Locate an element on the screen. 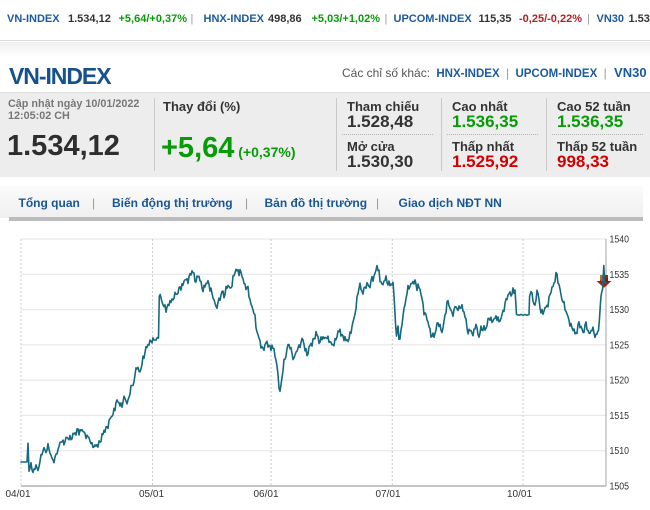 Image resolution: width=650 pixels, height=510 pixels. svg-text: 06/01 is located at coordinates (265, 494).